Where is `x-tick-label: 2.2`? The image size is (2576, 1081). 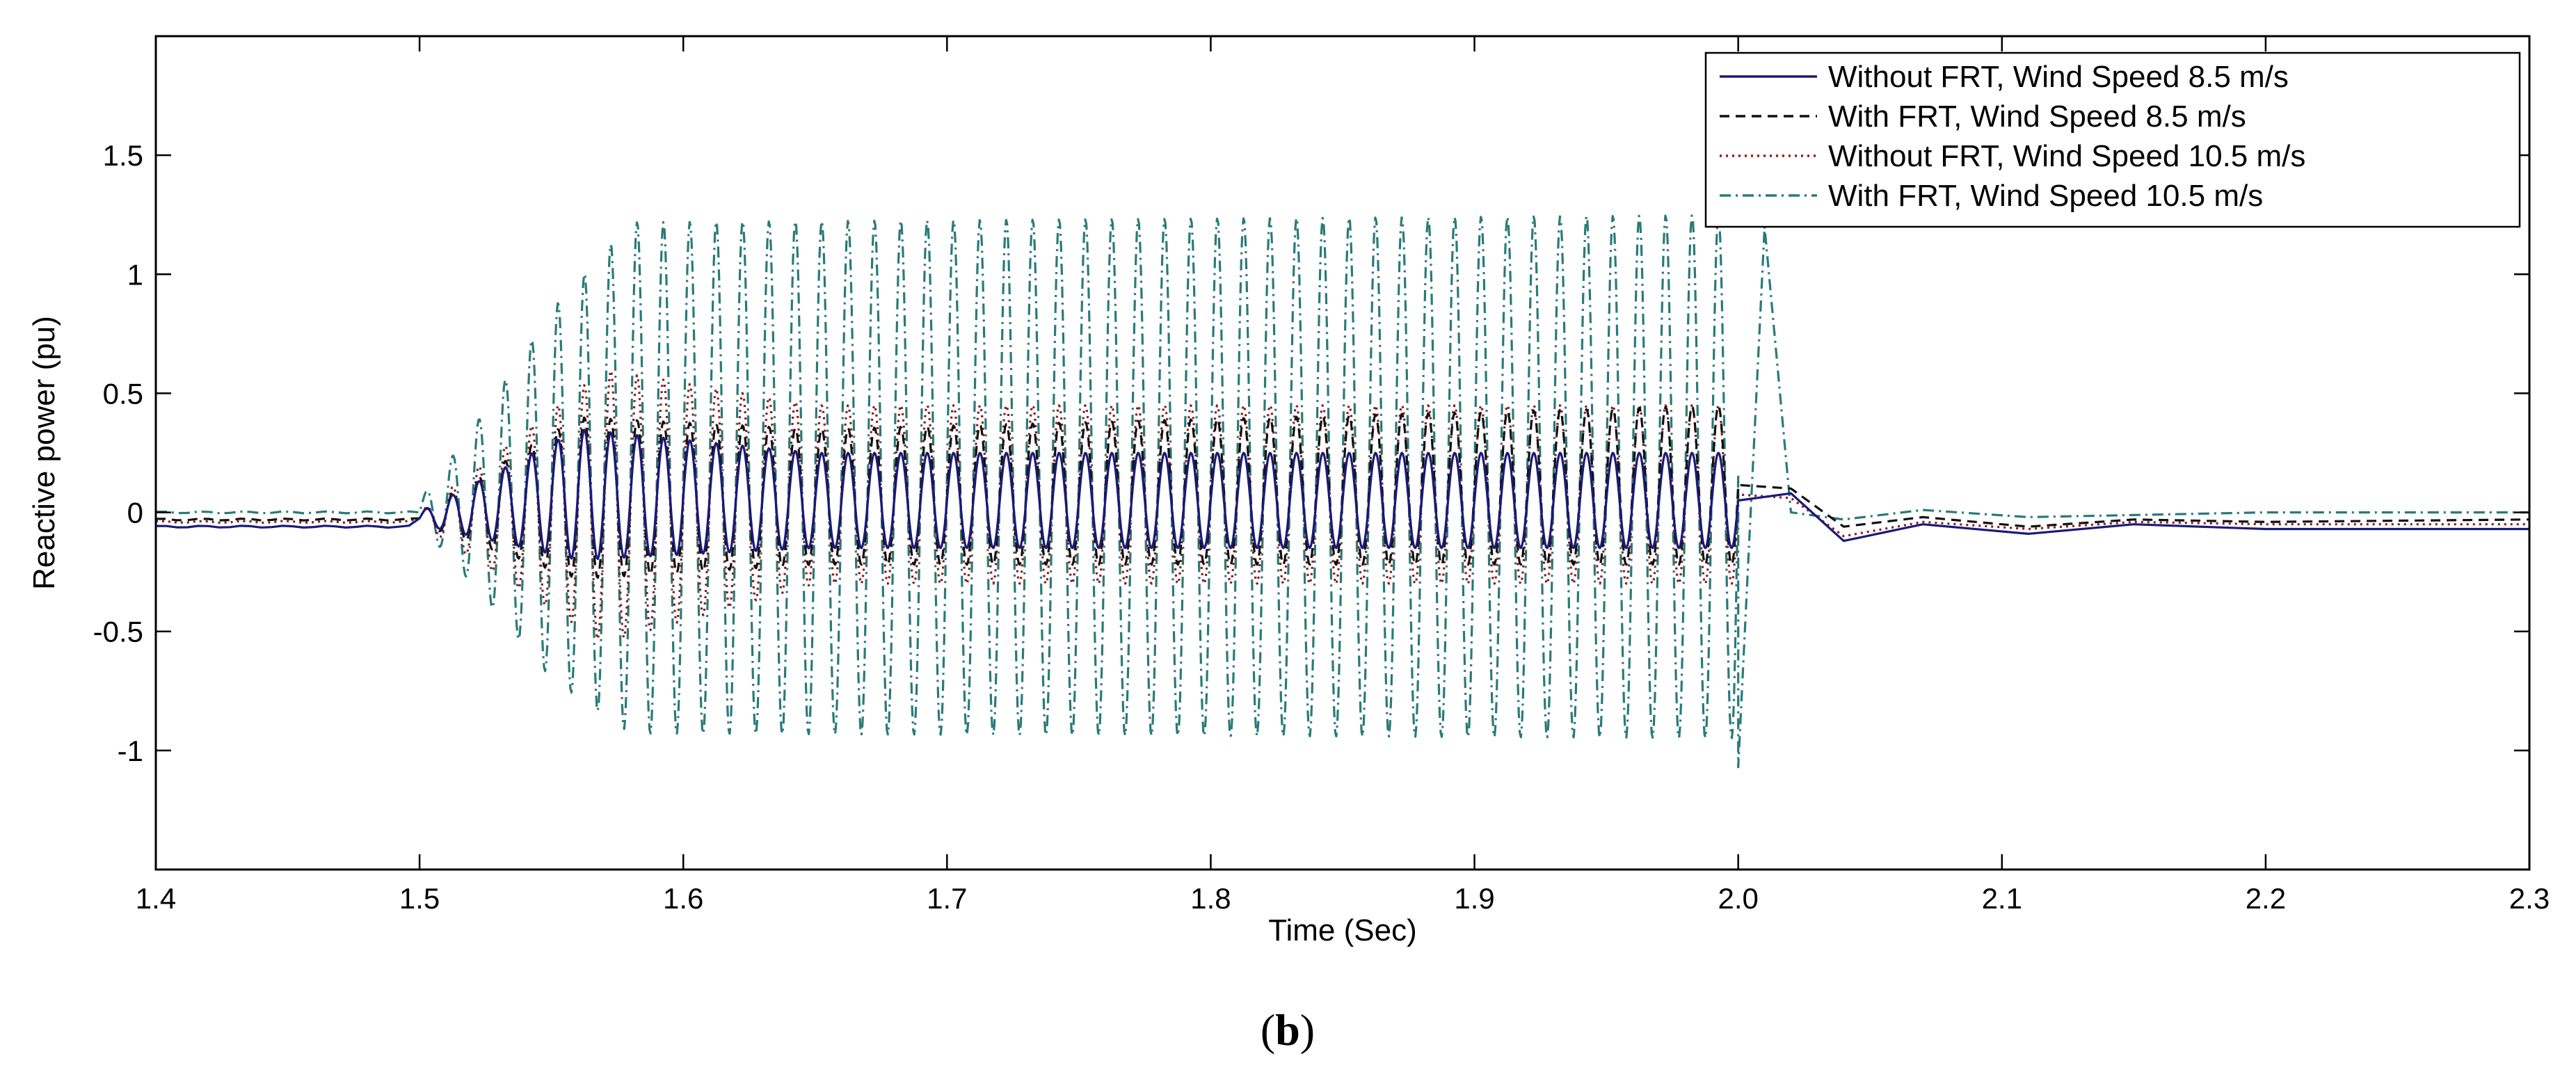 x-tick-label: 2.2 is located at coordinates (2266, 898).